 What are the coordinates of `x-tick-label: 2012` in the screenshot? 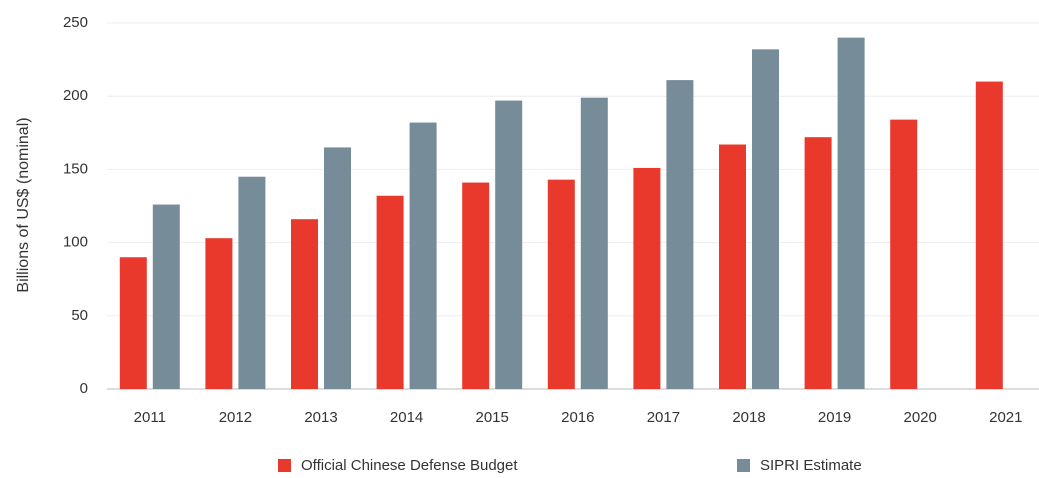 It's located at (235, 417).